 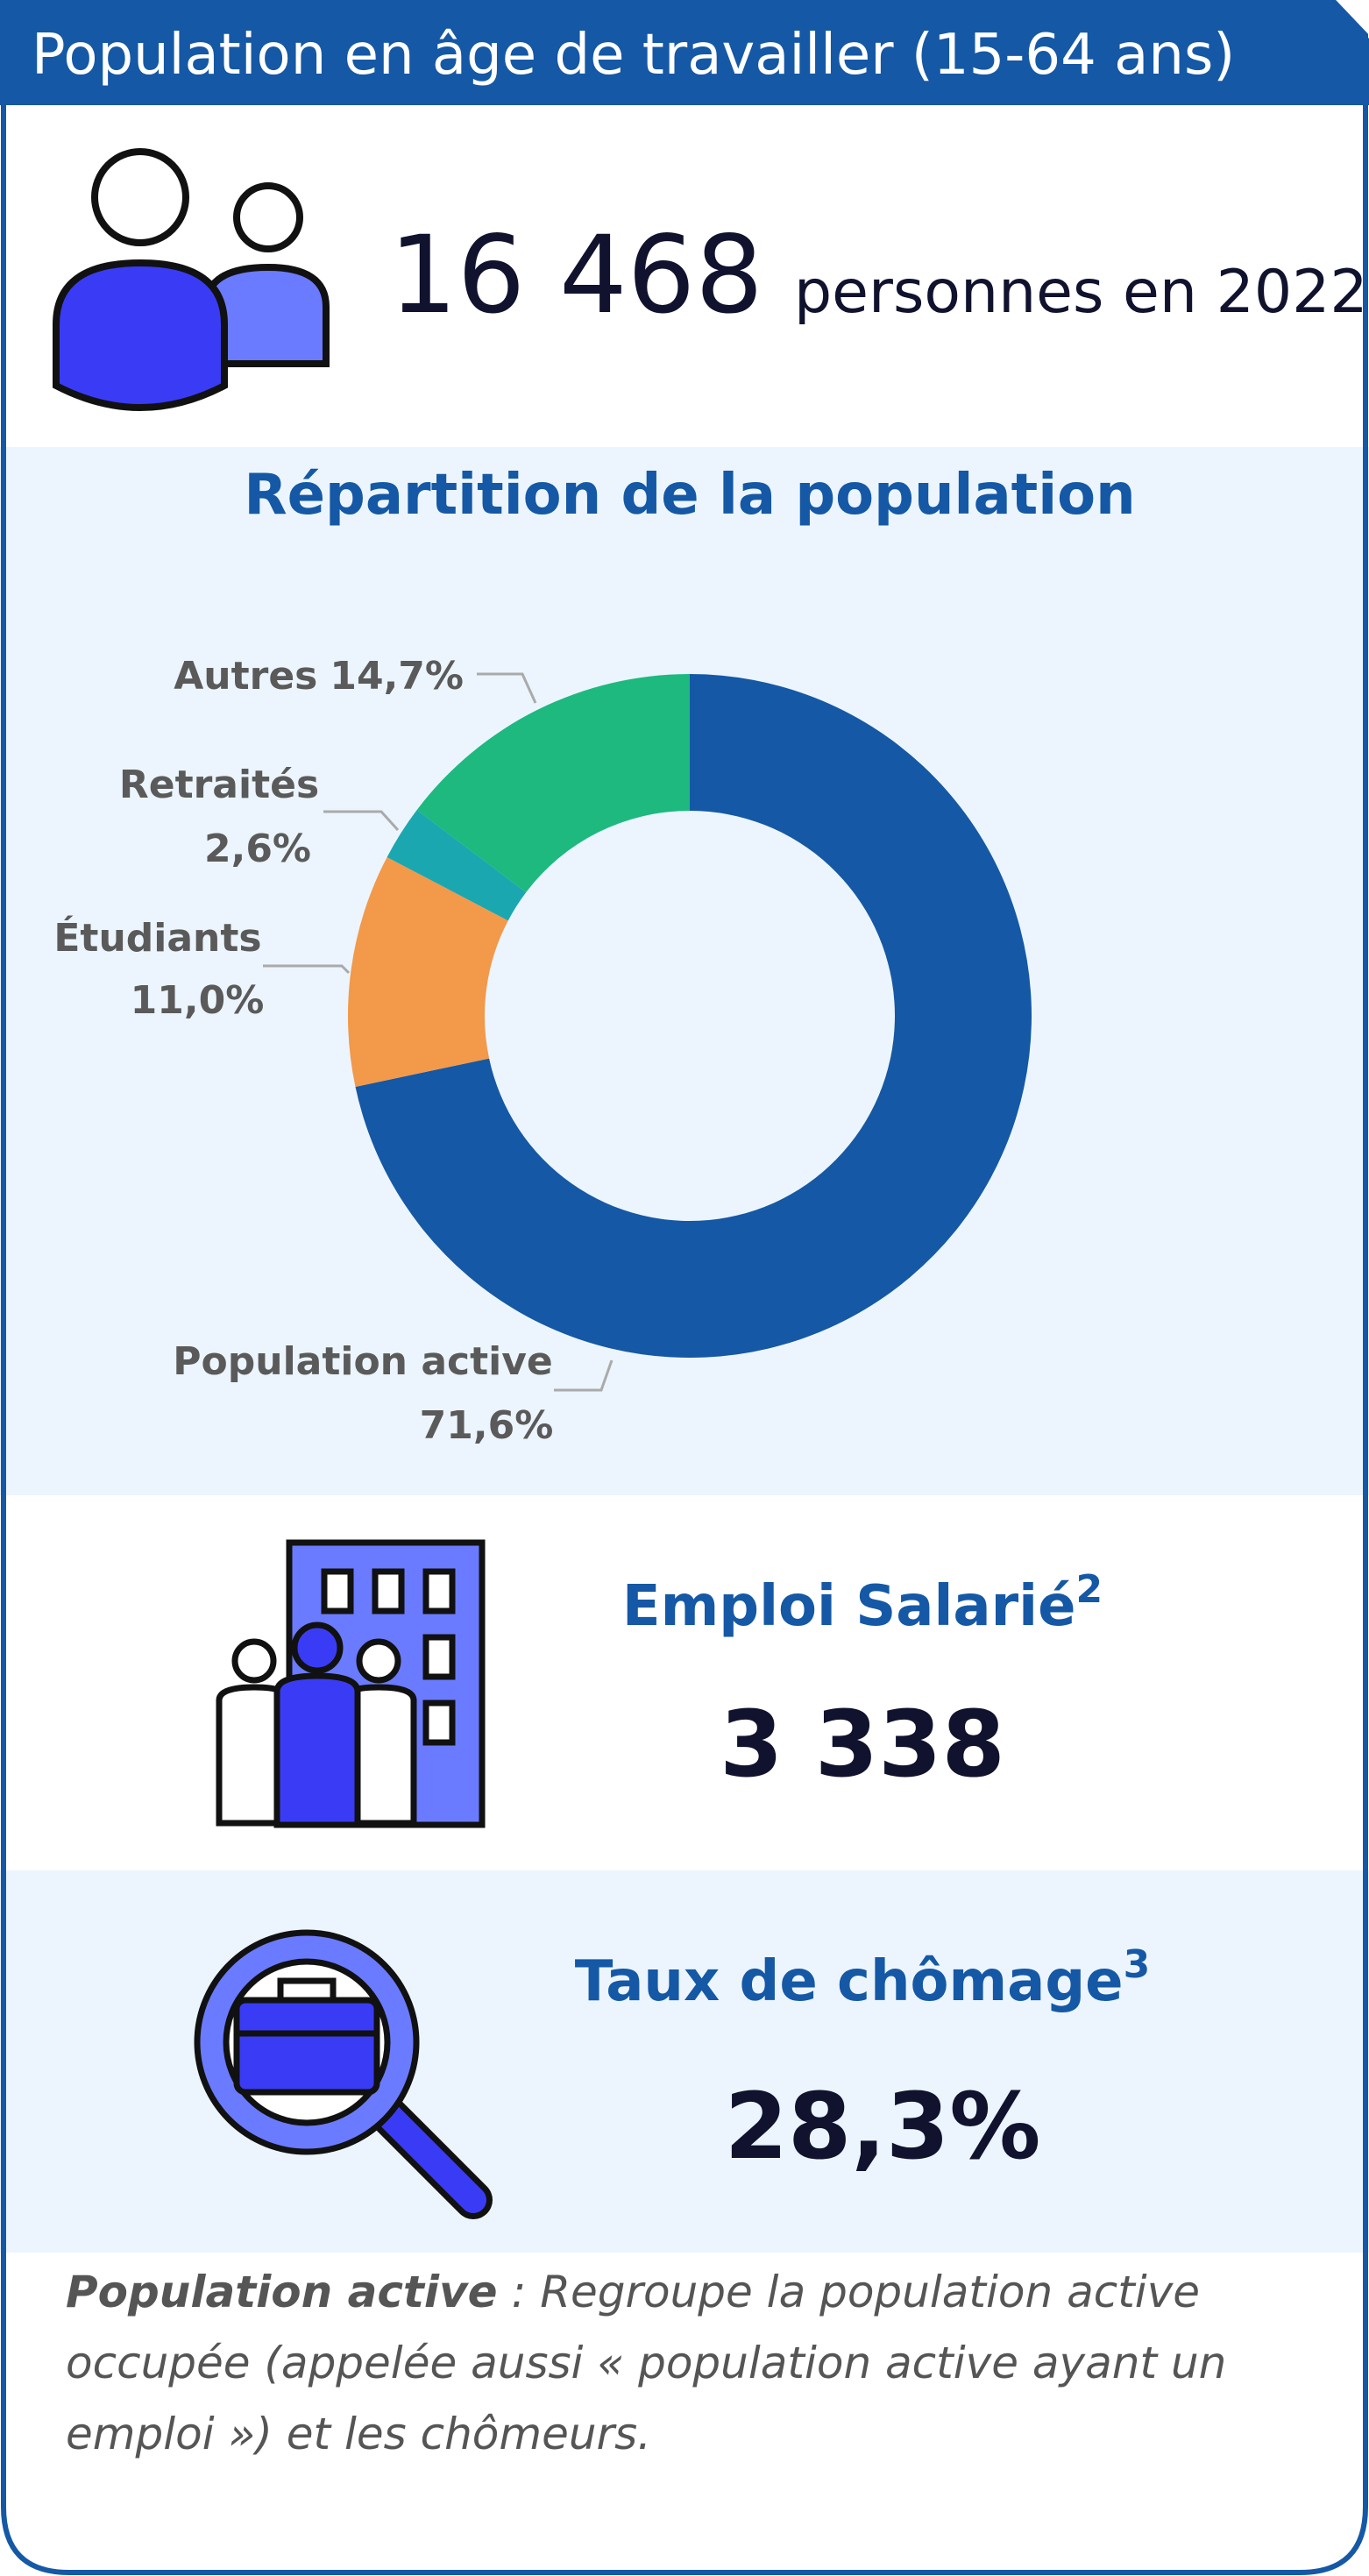 What do you see at coordinates (883, 2126) in the screenshot?
I see `chomage-value: 28,3%` at bounding box center [883, 2126].